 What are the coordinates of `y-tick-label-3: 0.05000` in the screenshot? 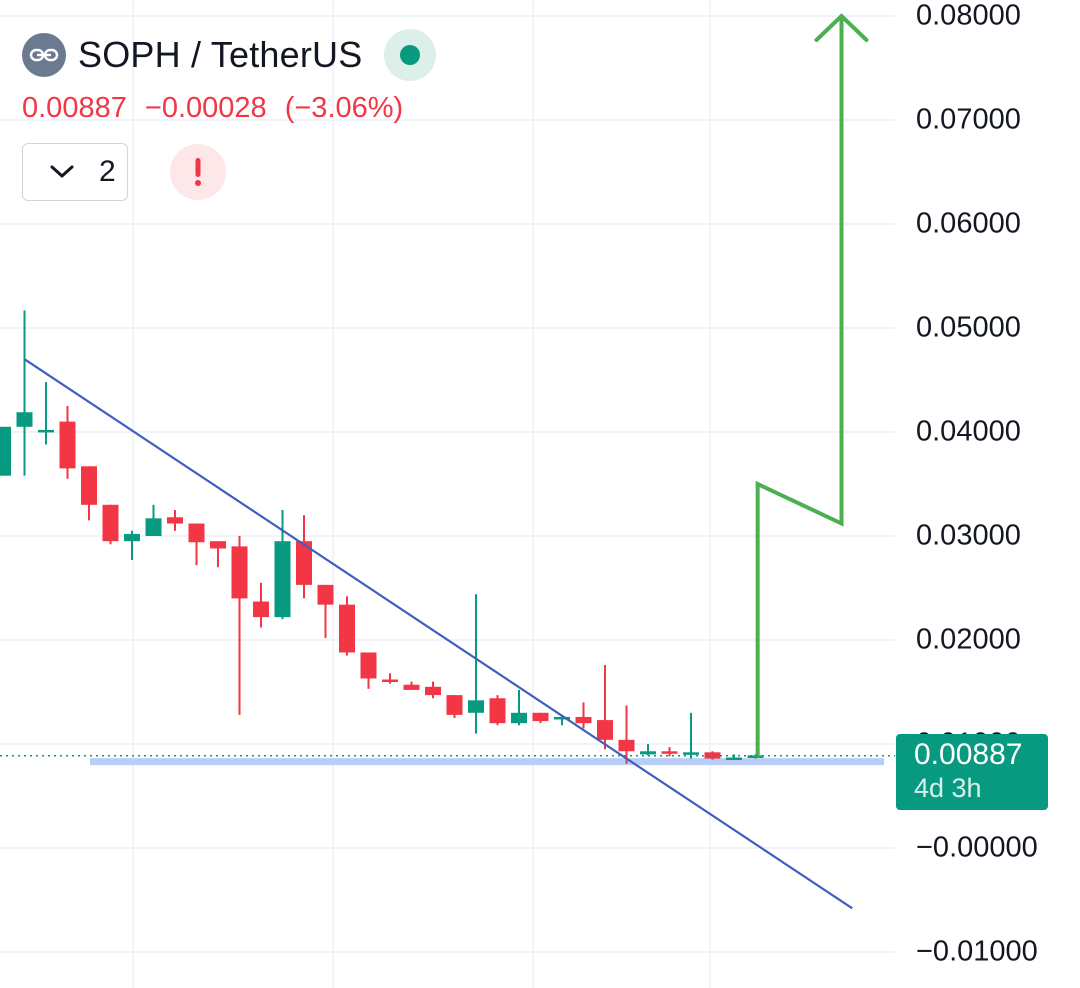 It's located at (968, 327).